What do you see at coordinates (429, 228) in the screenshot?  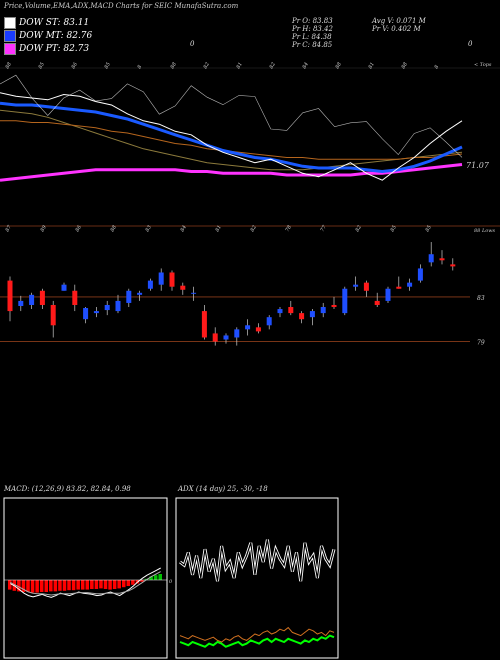 I see `bottom-tick-label: 85` at bounding box center [429, 228].